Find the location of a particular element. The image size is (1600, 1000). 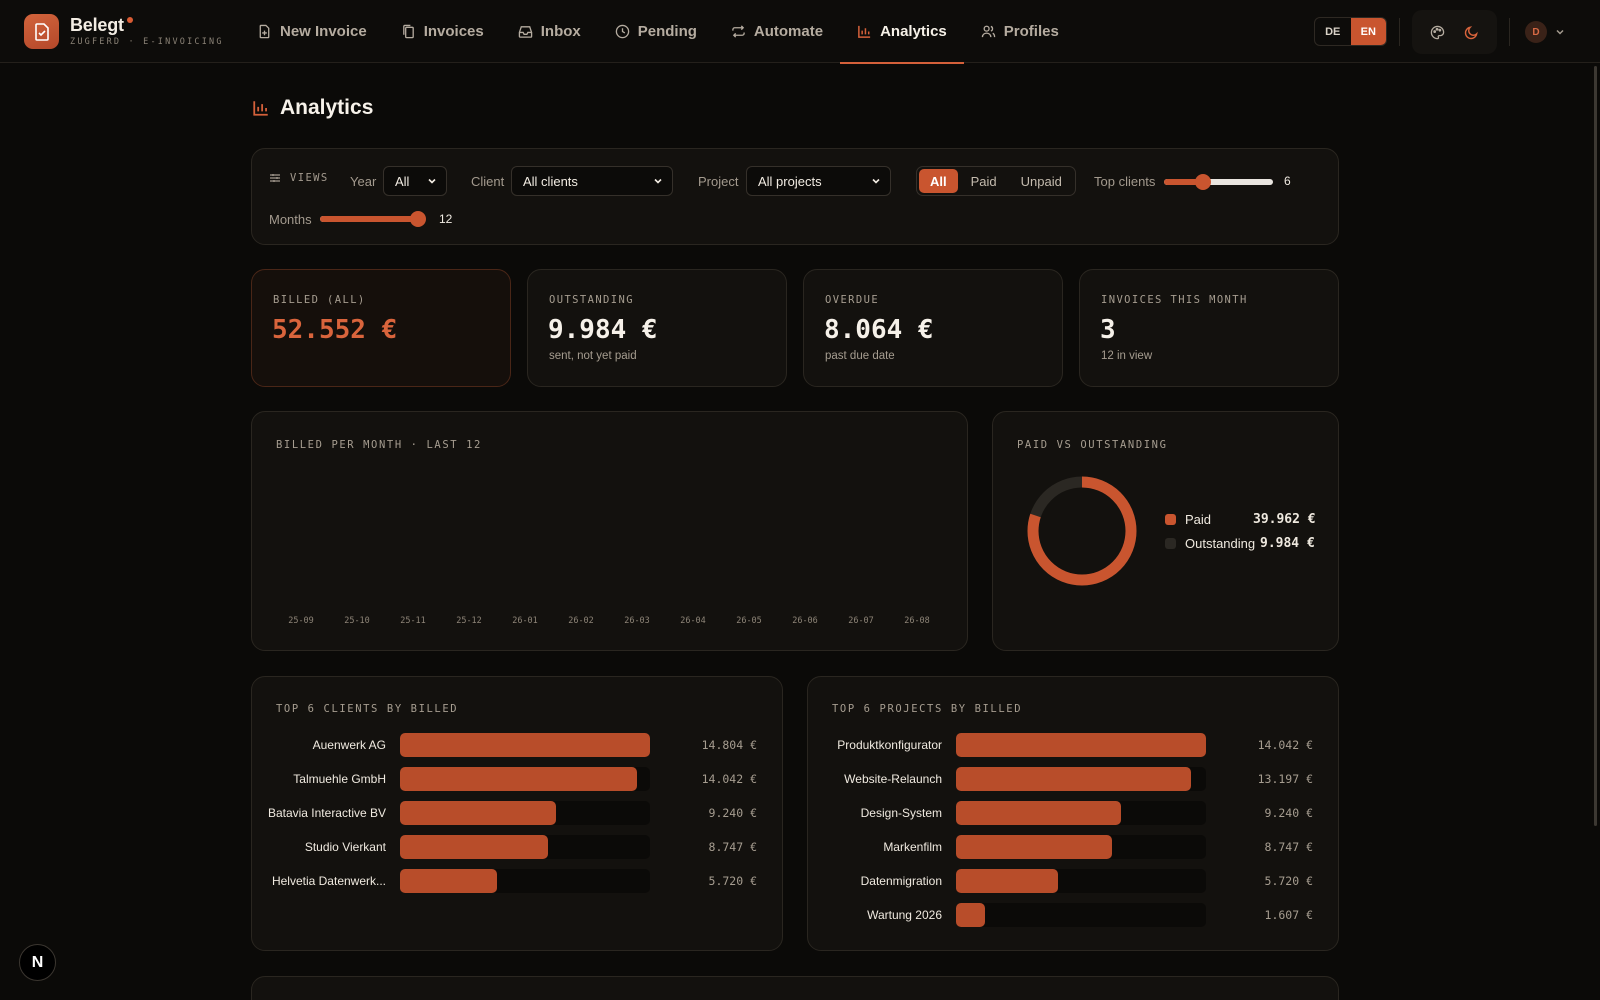

avatar: D is located at coordinates (1536, 32).